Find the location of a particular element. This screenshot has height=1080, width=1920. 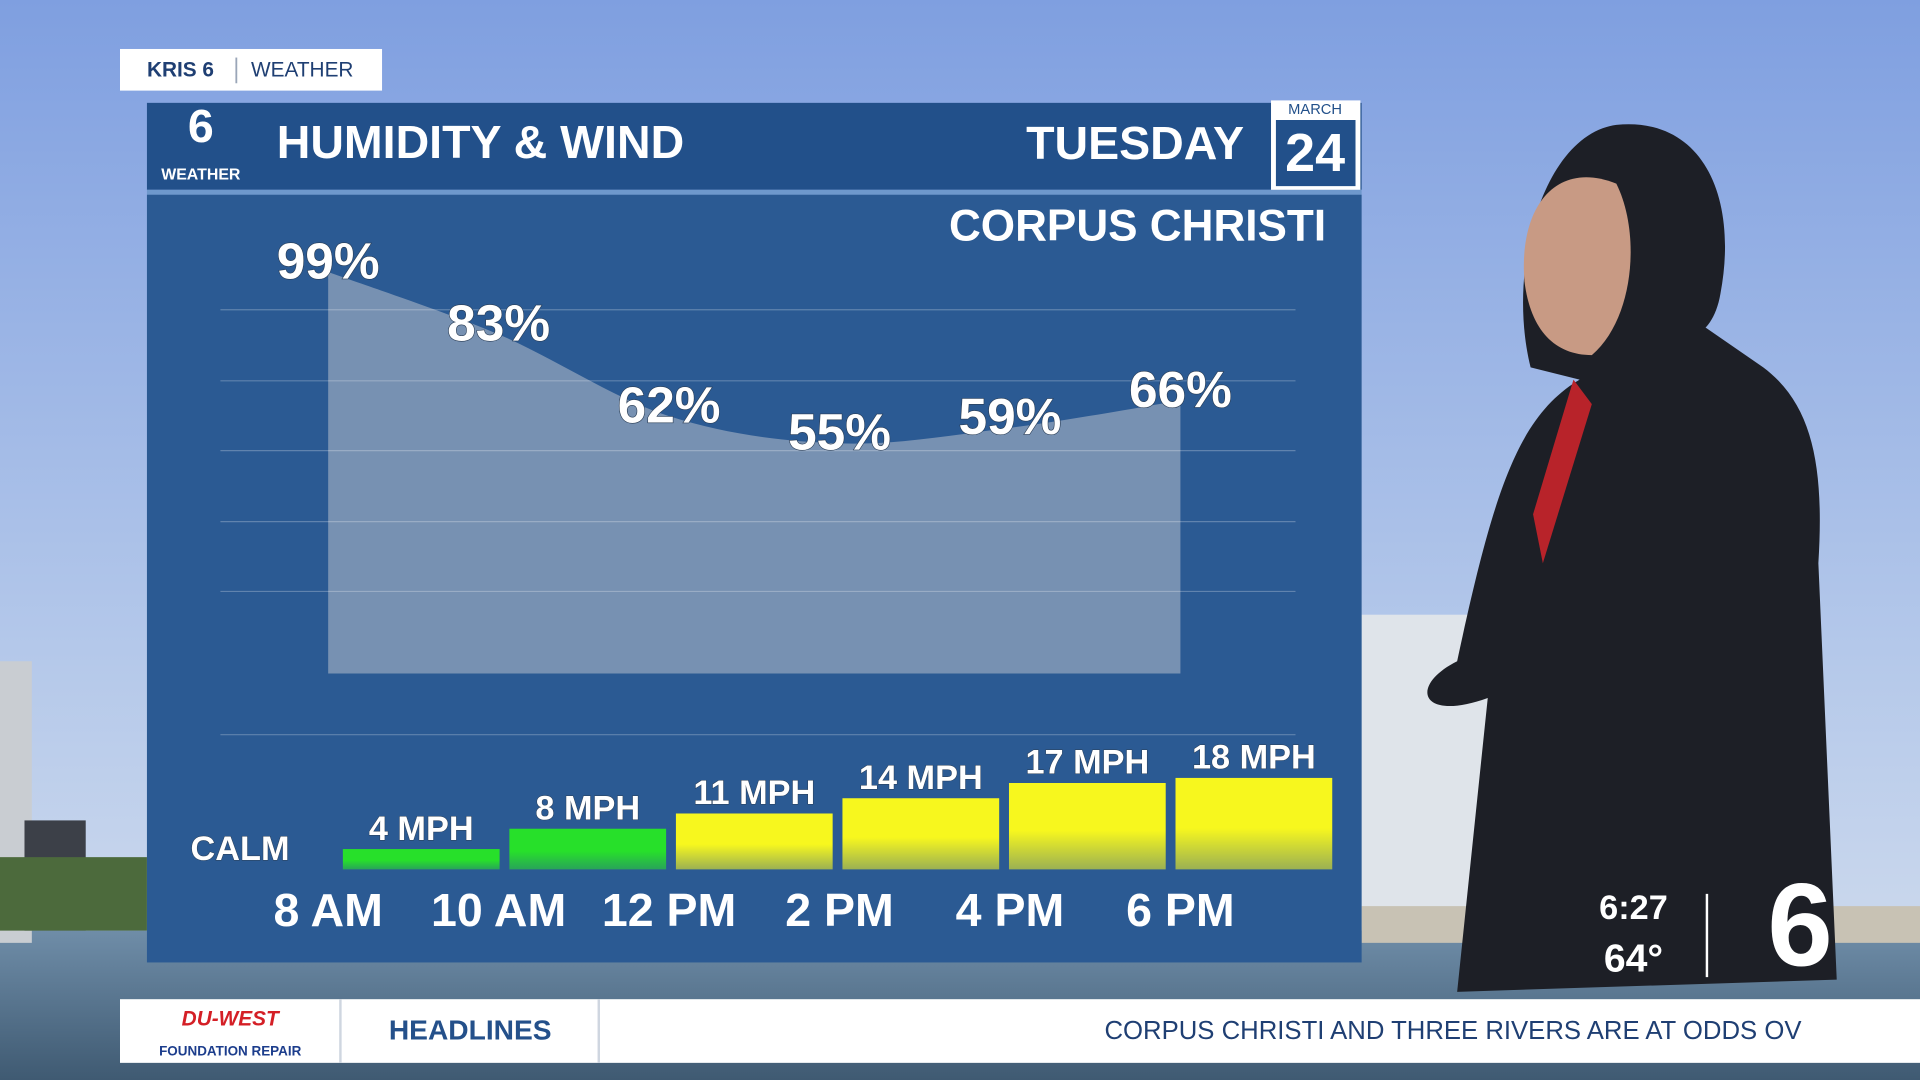

day: TUESDAY is located at coordinates (1135, 143).